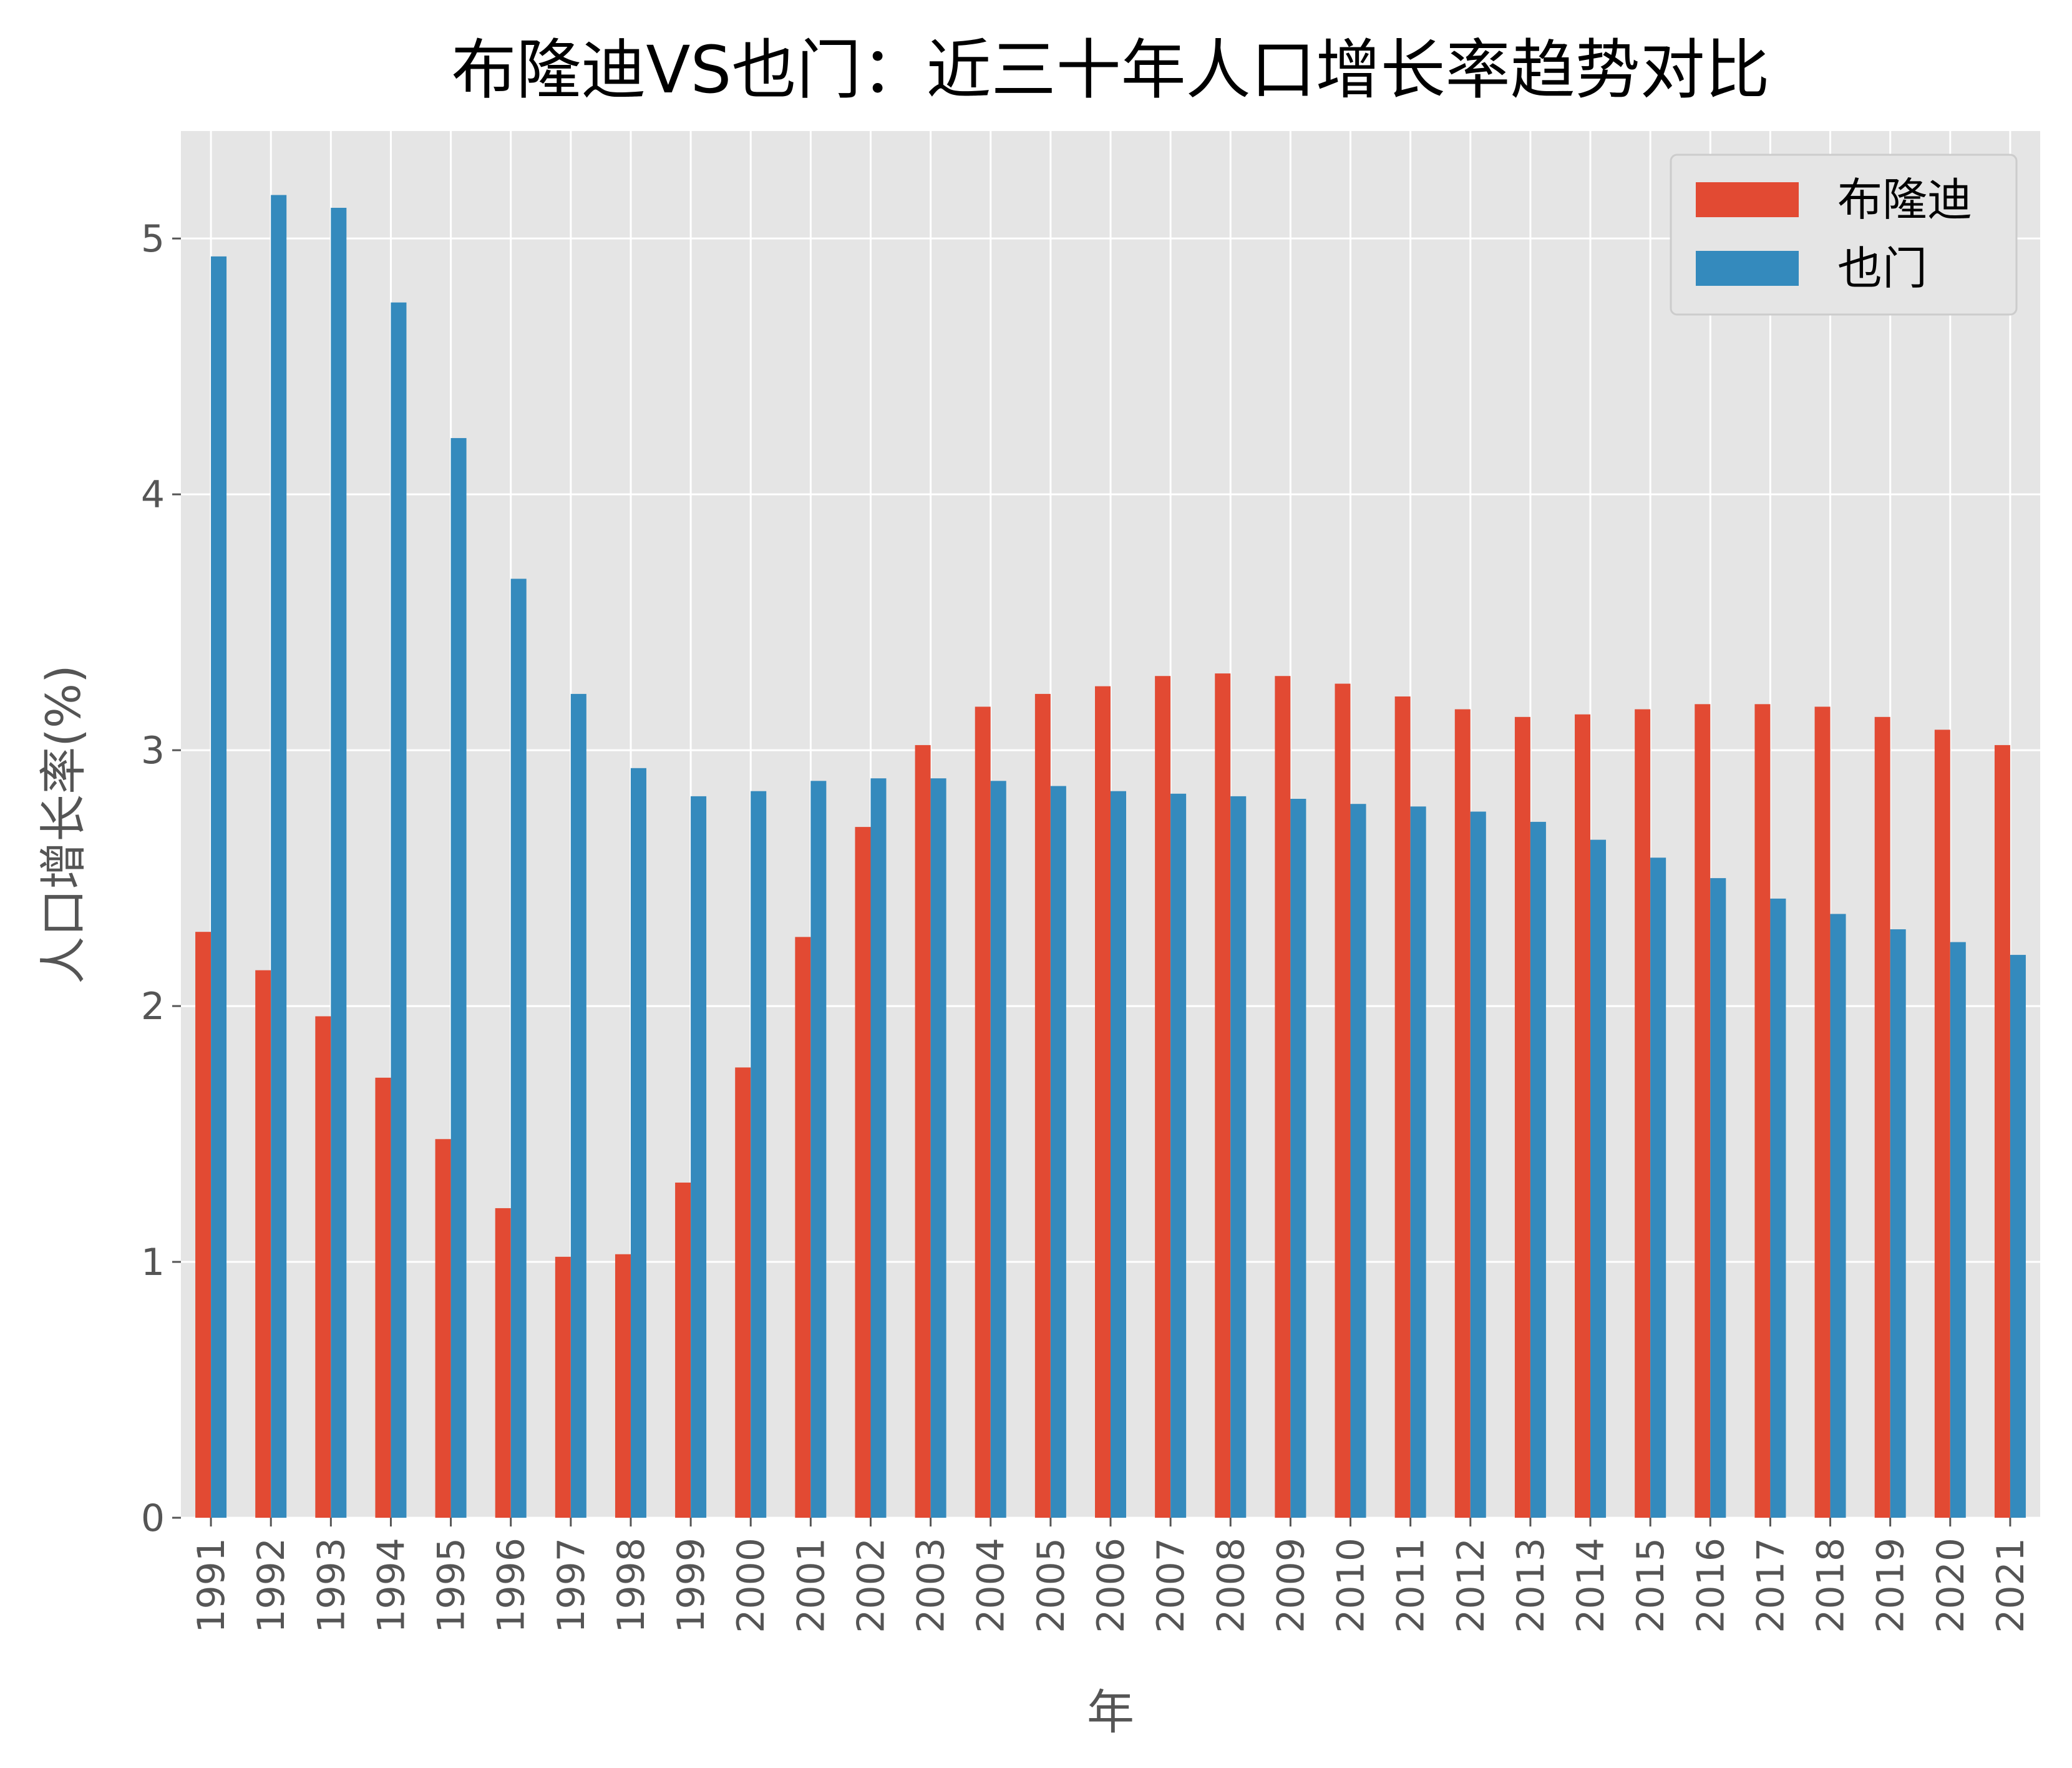  Describe the element at coordinates (1471, 1586) in the screenshot. I see `x-tick-label: 2012` at that location.